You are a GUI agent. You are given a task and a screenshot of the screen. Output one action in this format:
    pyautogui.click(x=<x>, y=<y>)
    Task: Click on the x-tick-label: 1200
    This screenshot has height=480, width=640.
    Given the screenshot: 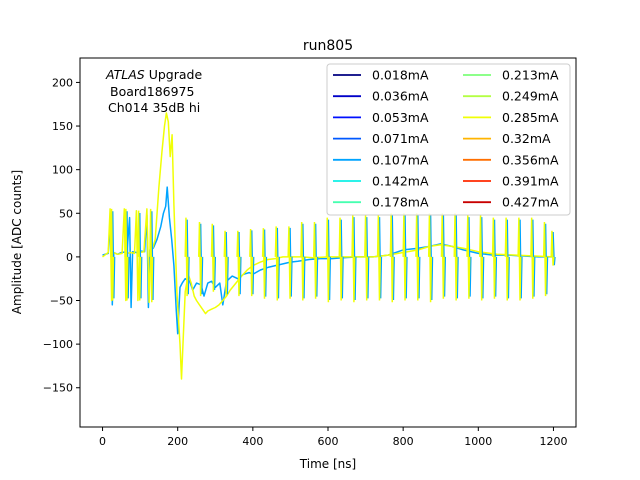 What is the action you would take?
    pyautogui.click(x=553, y=441)
    